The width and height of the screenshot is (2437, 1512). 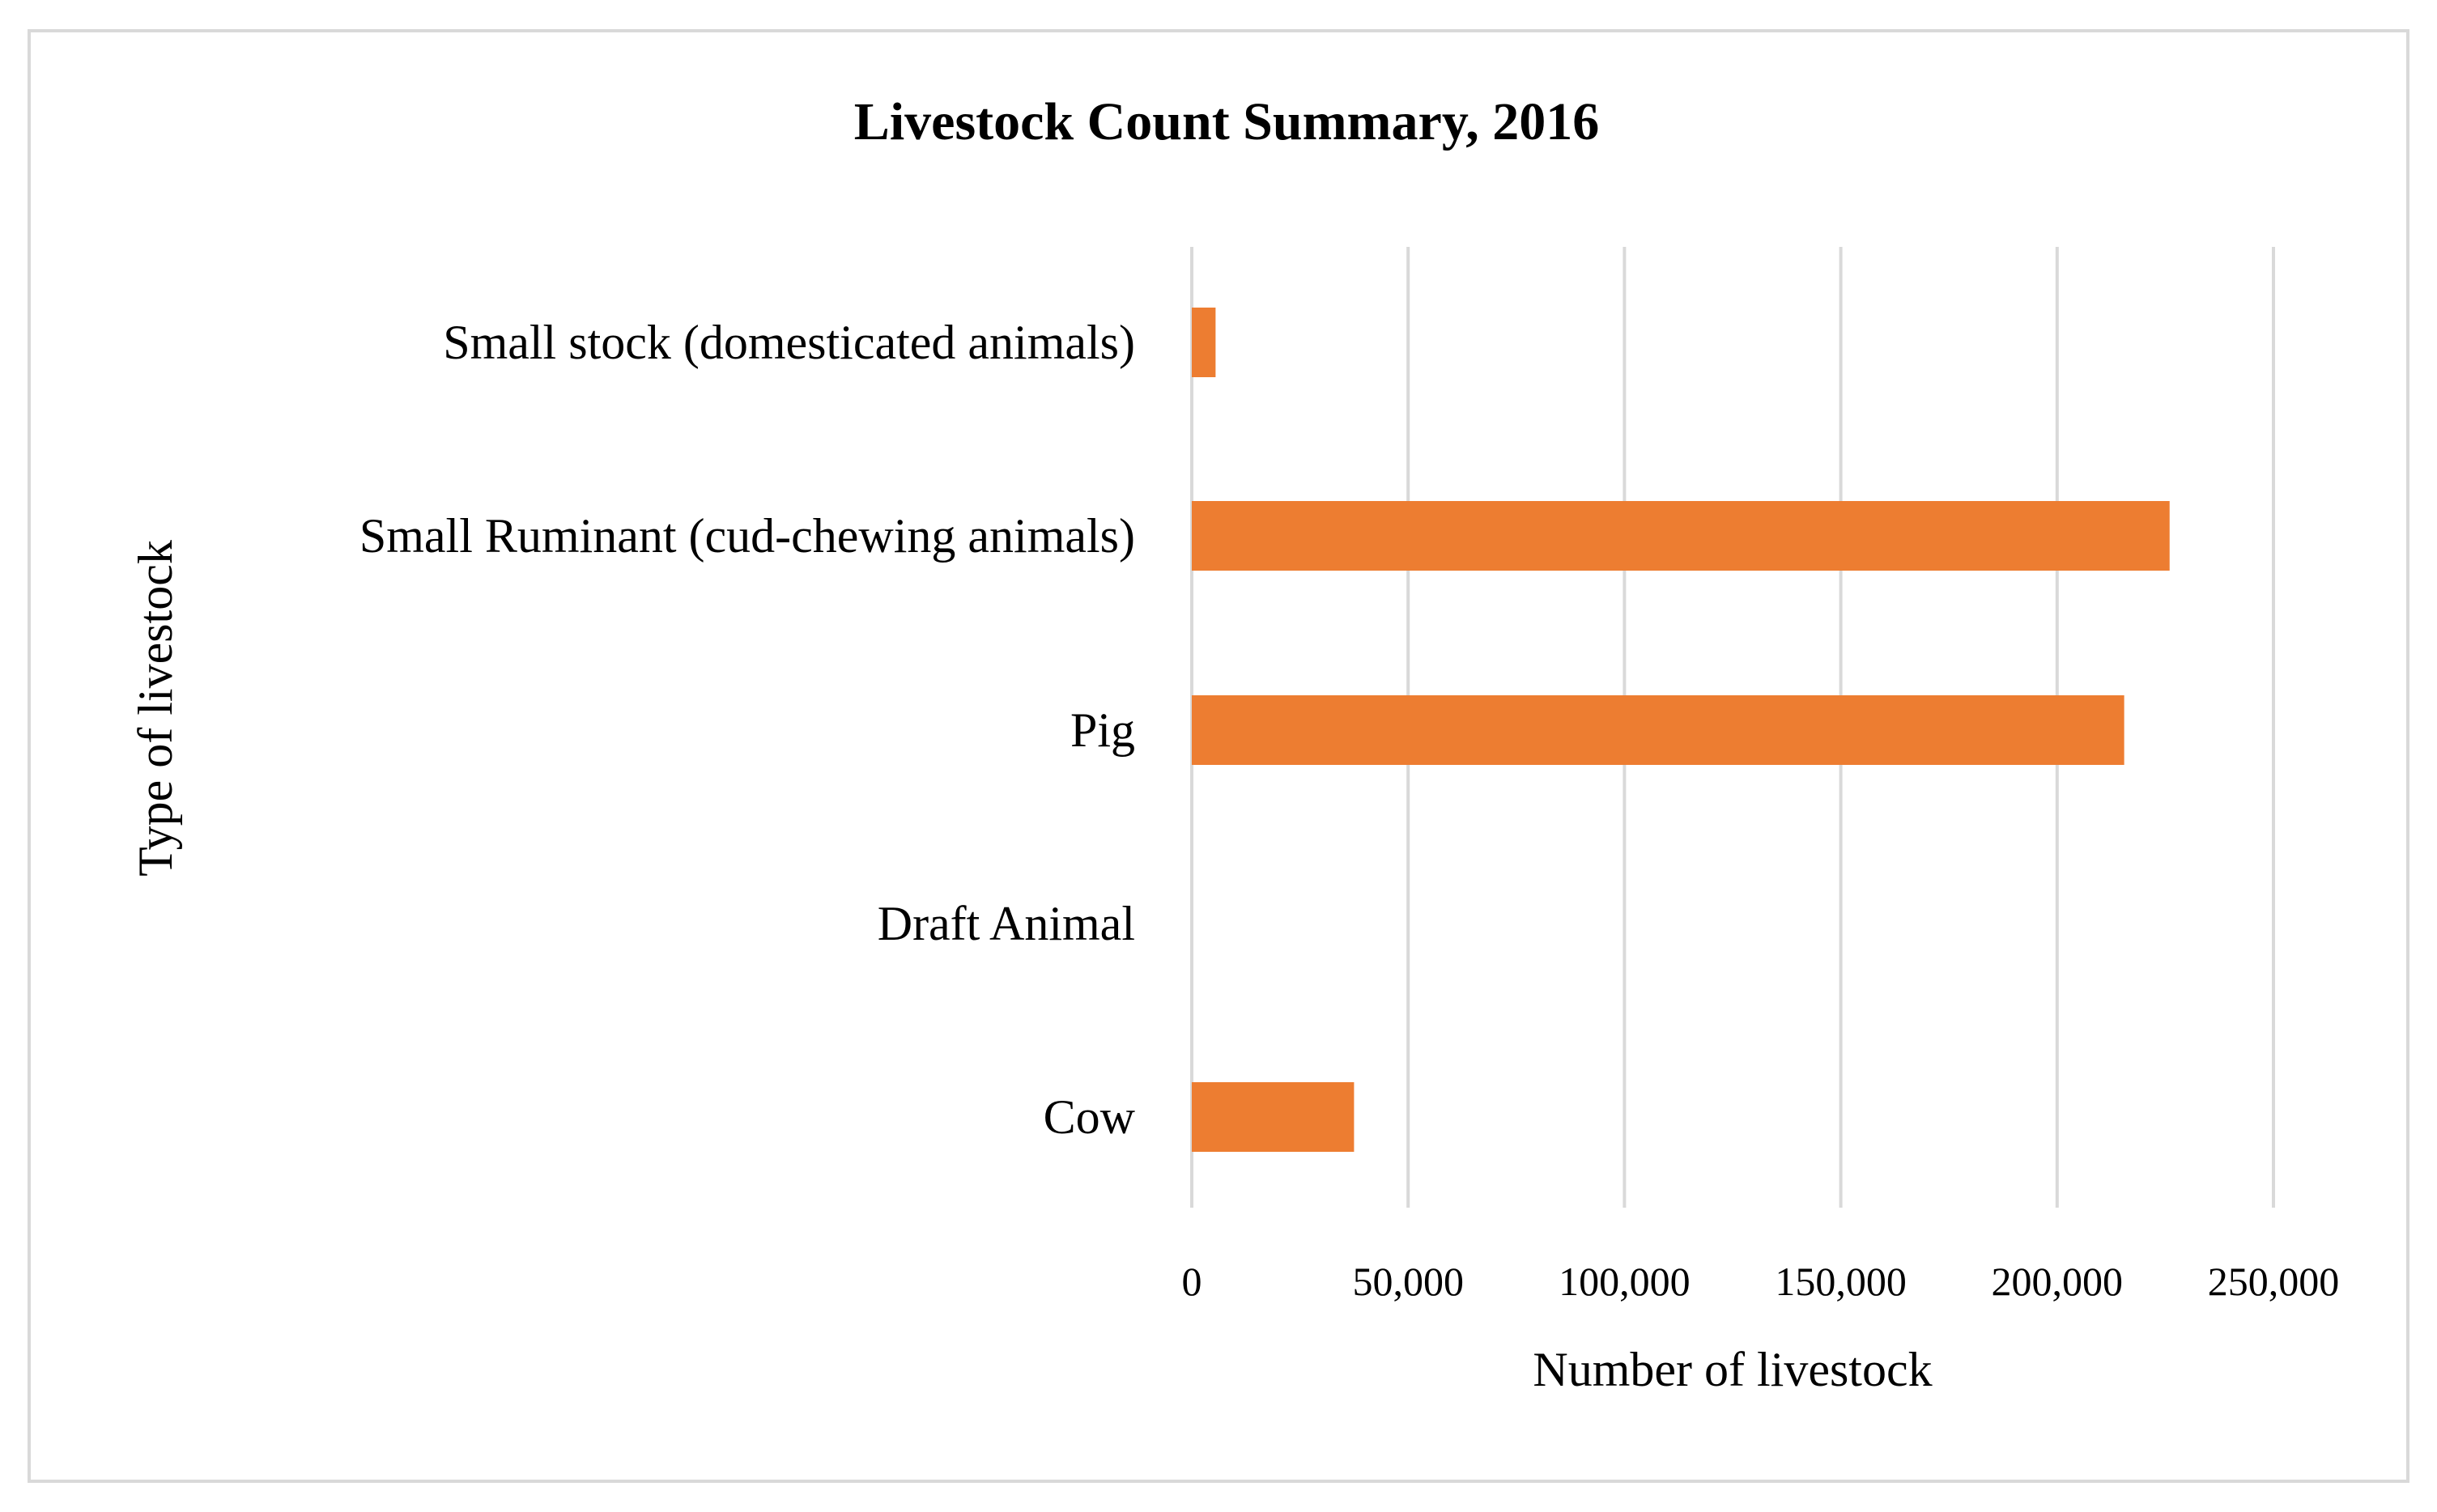 What do you see at coordinates (1408, 1281) in the screenshot?
I see `x-tick-label-1: 50,000` at bounding box center [1408, 1281].